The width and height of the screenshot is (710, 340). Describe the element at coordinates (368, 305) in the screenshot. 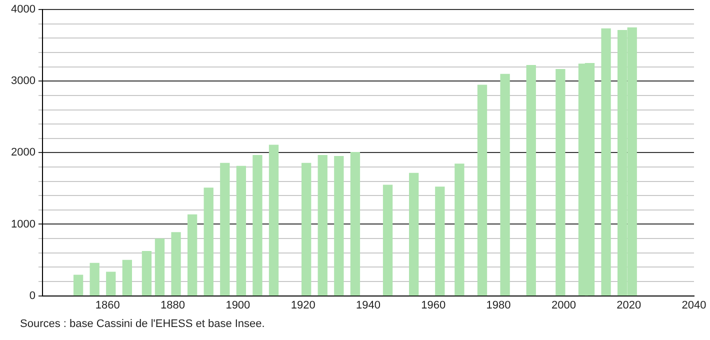

I see `x-tick-label: 1940` at that location.